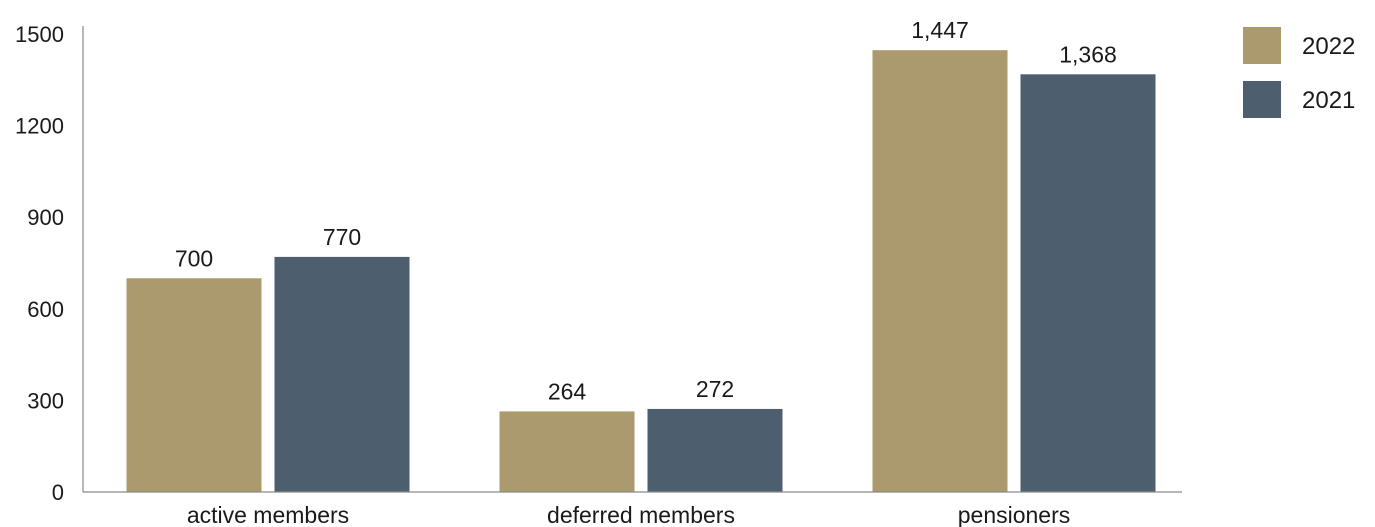  Describe the element at coordinates (45, 400) in the screenshot. I see `y-tick-label: 300` at that location.